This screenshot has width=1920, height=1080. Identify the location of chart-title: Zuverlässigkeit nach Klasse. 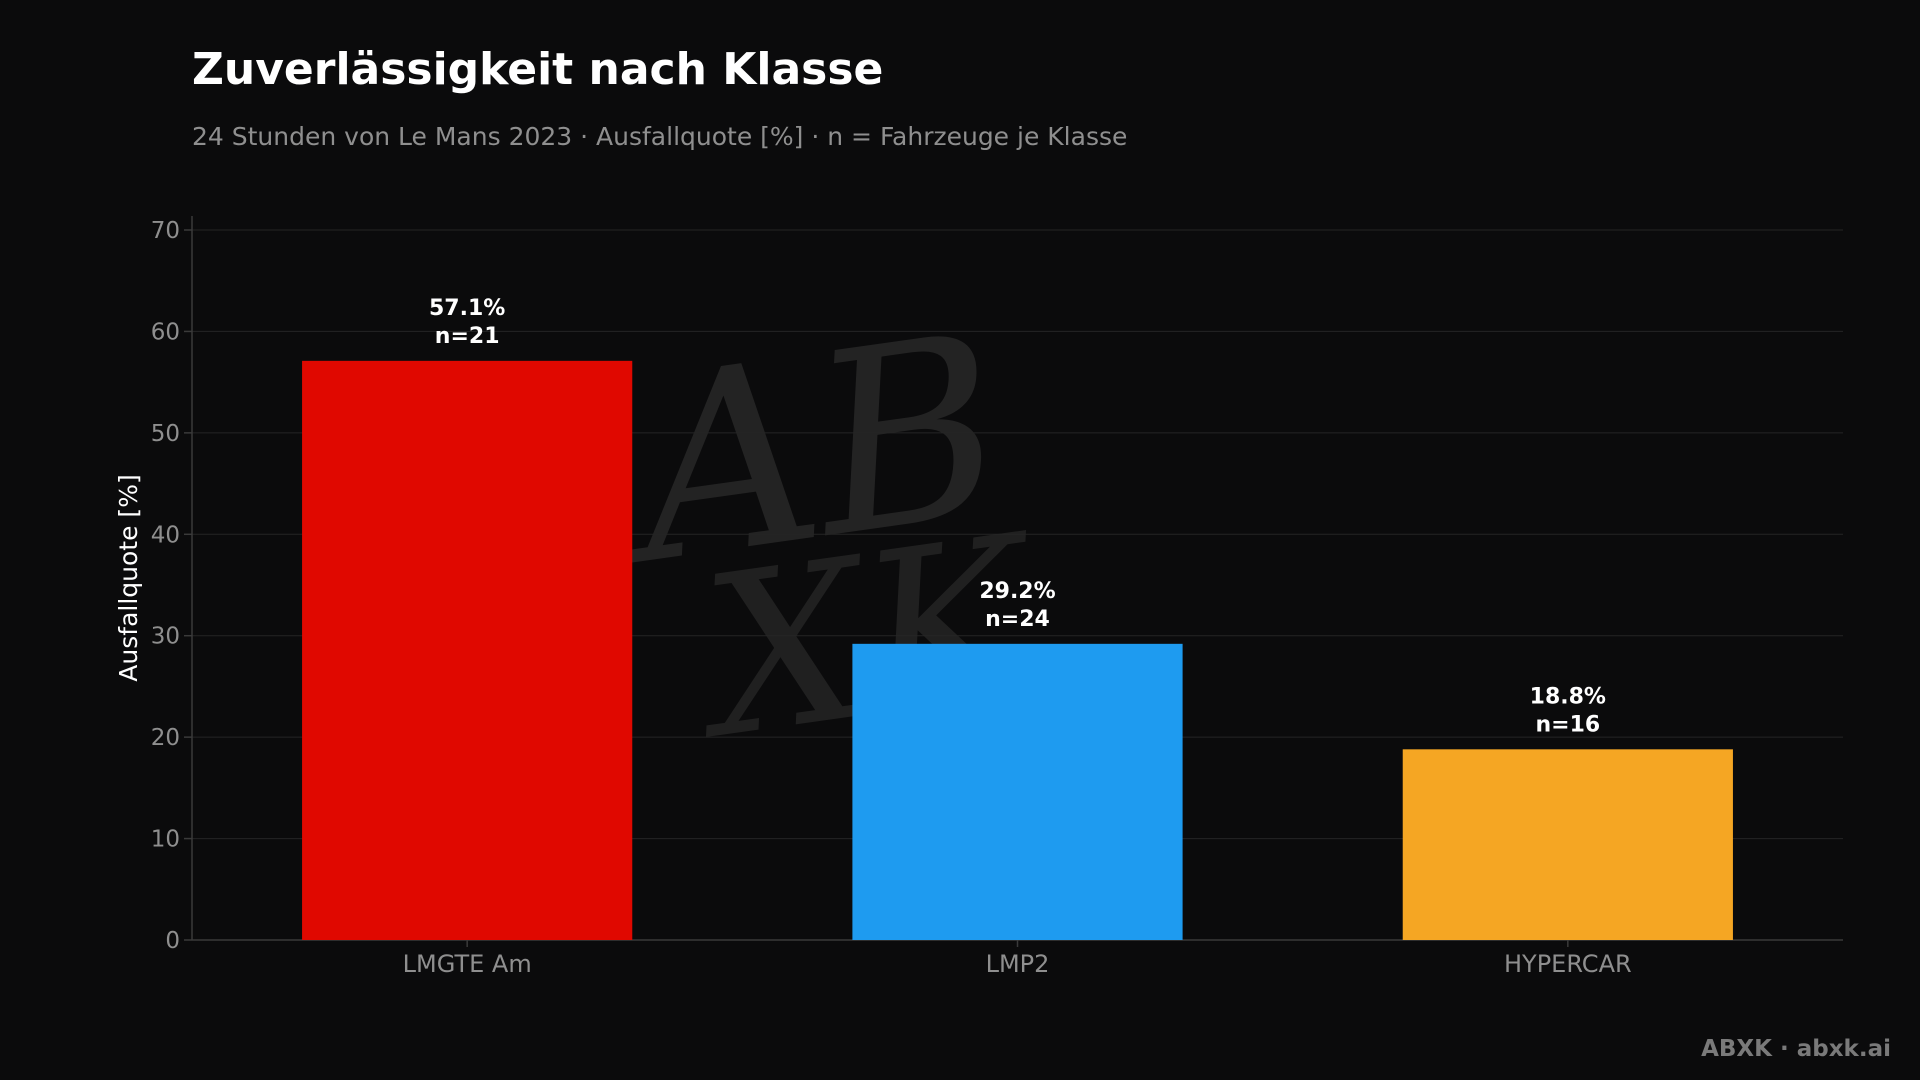
(538, 69).